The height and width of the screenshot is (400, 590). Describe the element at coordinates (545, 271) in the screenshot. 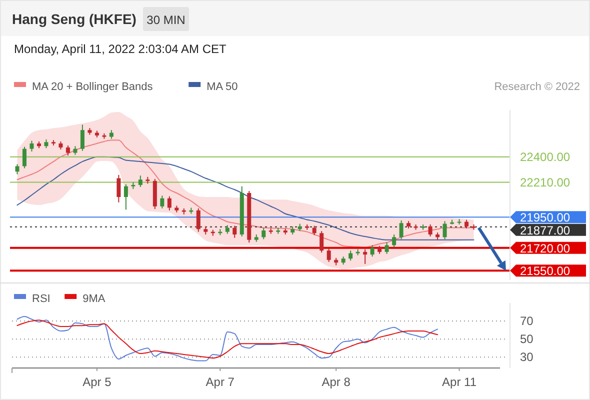

I see `y-tick-label: 21550.00` at that location.